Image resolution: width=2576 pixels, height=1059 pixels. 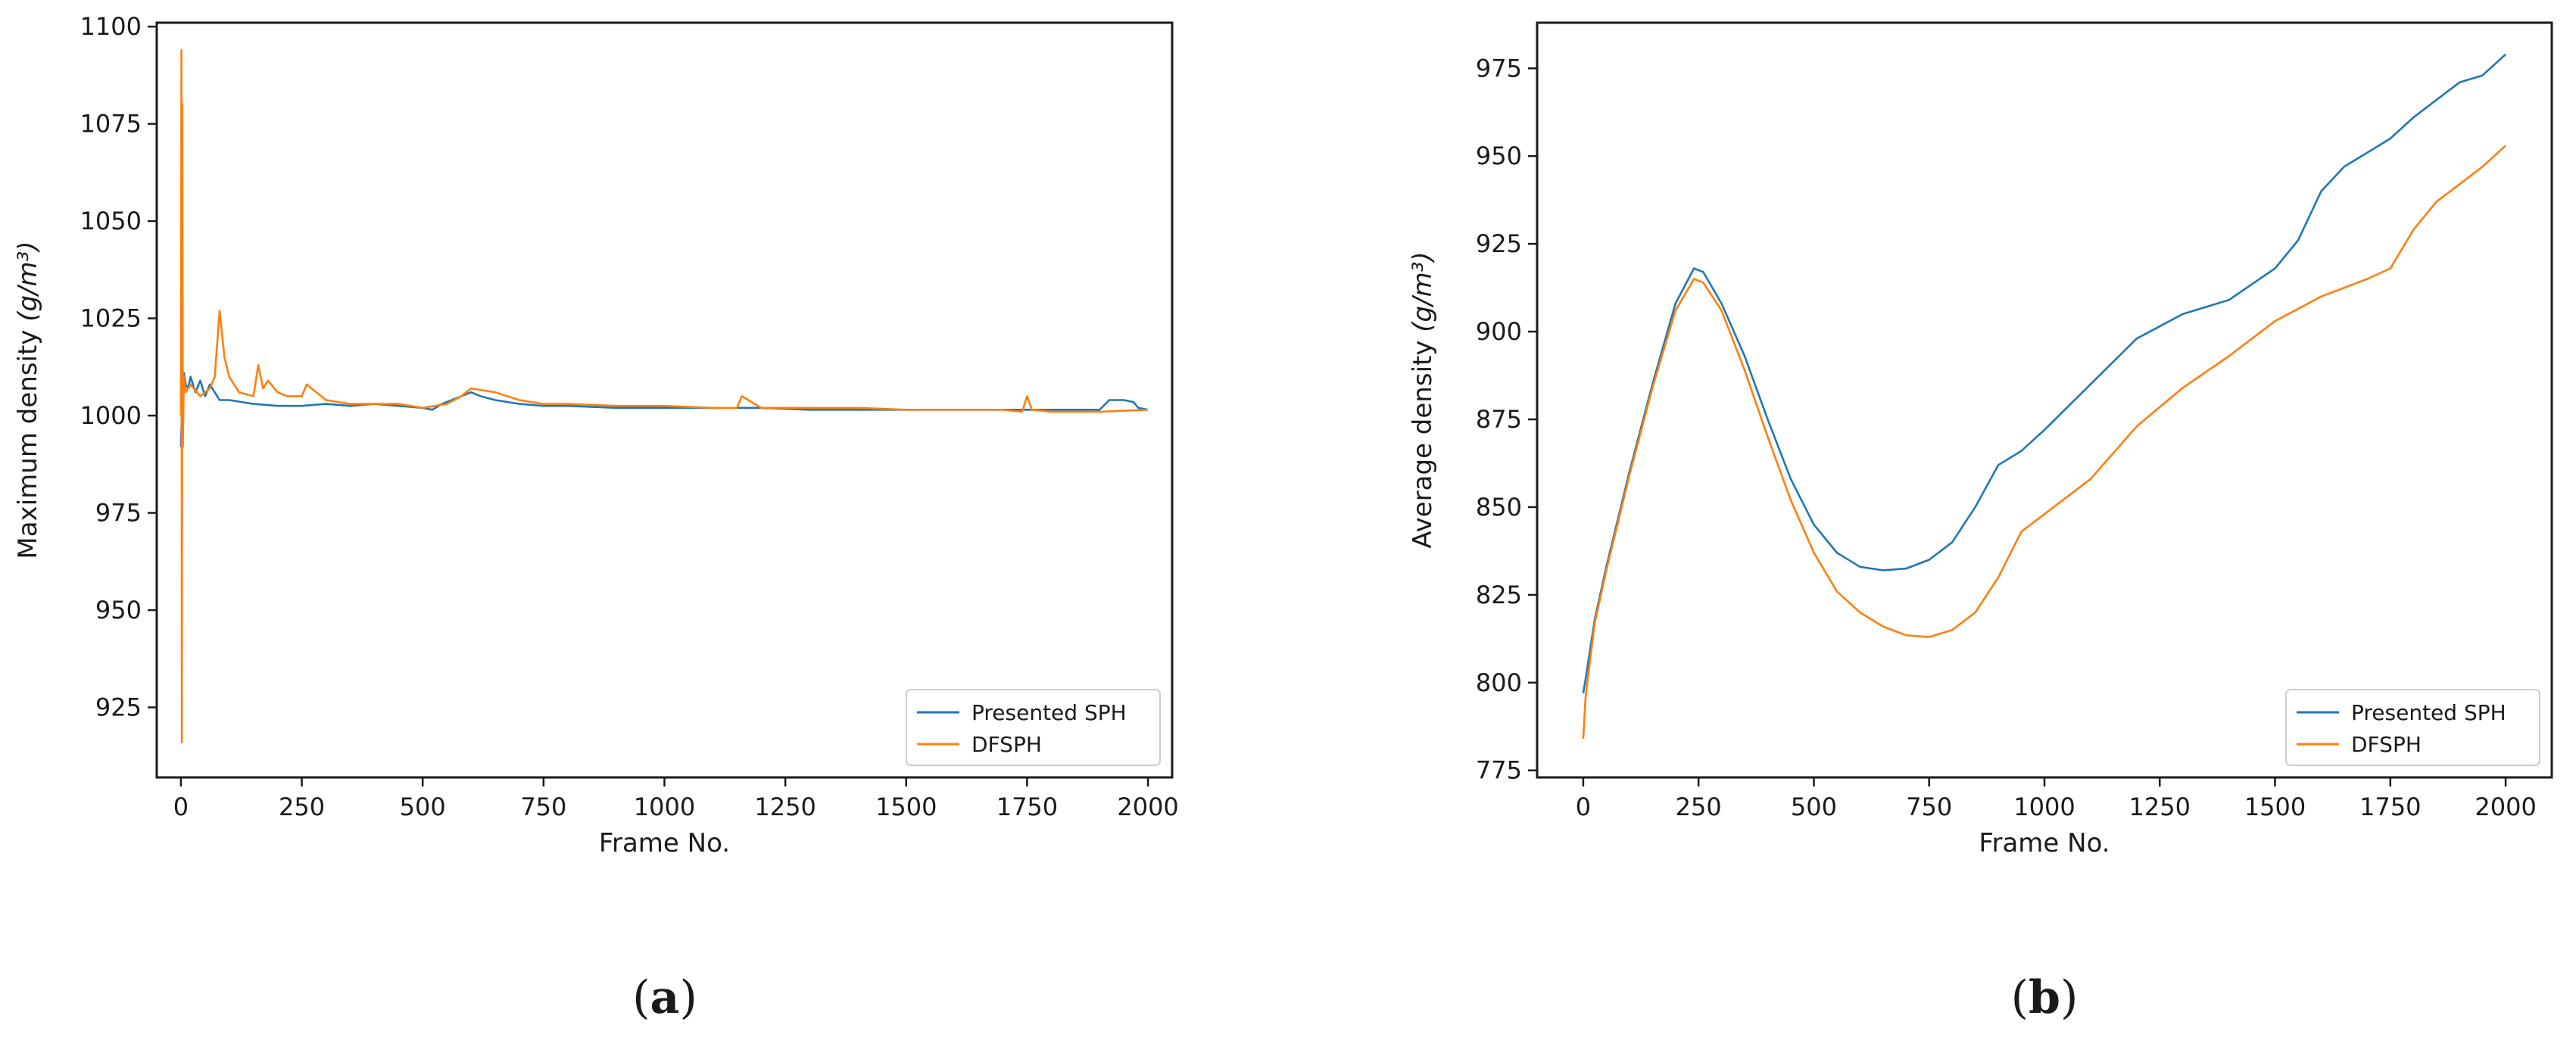 What do you see at coordinates (1499, 595) in the screenshot?
I see `y-tick-label: 825` at bounding box center [1499, 595].